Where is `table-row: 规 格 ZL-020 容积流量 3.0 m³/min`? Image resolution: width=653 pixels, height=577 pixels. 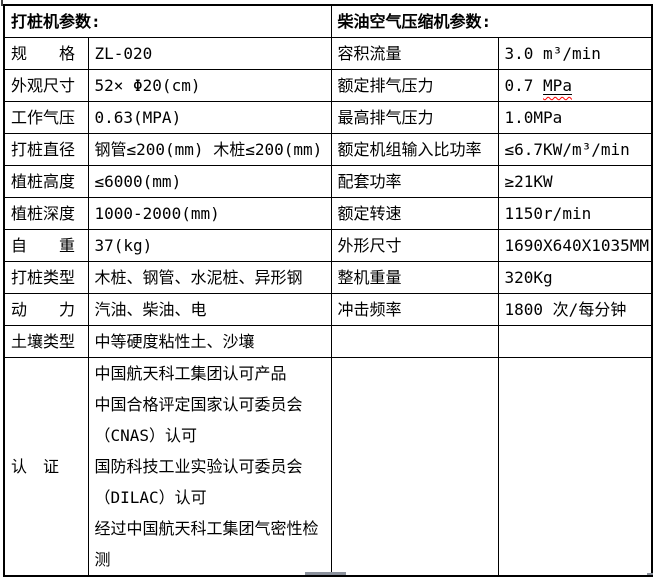
table-row: 规 格 ZL-020 容积流量 3.0 m³/min is located at coordinates (328, 53).